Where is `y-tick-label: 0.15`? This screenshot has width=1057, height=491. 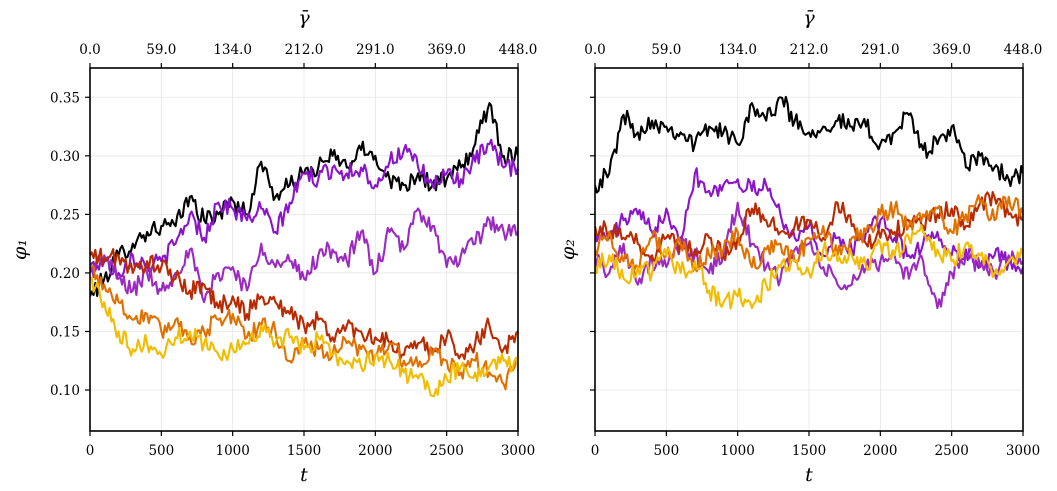
y-tick-label: 0.15 is located at coordinates (65, 332).